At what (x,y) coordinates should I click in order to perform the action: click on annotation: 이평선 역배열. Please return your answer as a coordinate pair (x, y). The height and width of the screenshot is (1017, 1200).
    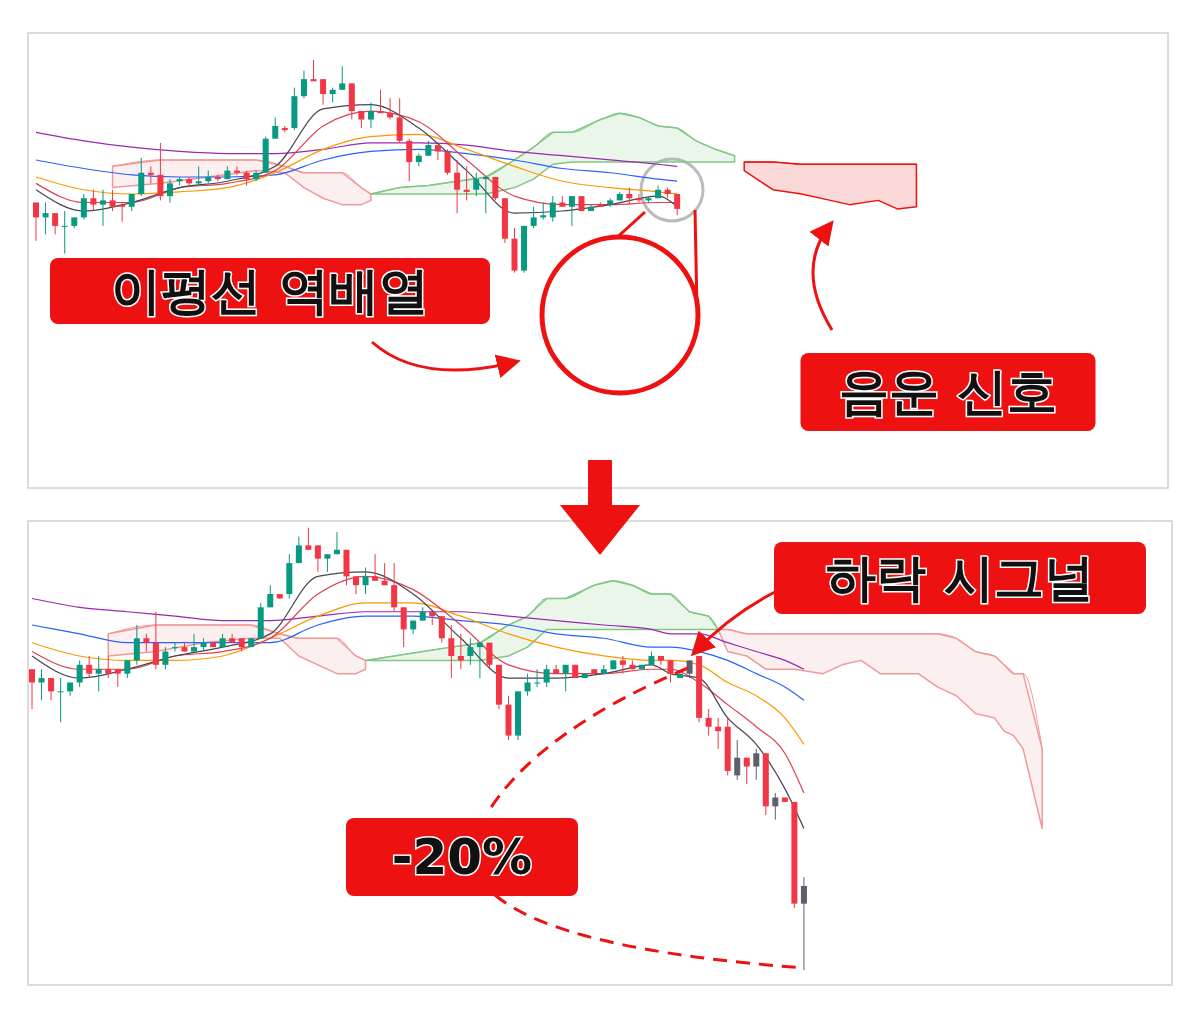
    Looking at the image, I should click on (270, 291).